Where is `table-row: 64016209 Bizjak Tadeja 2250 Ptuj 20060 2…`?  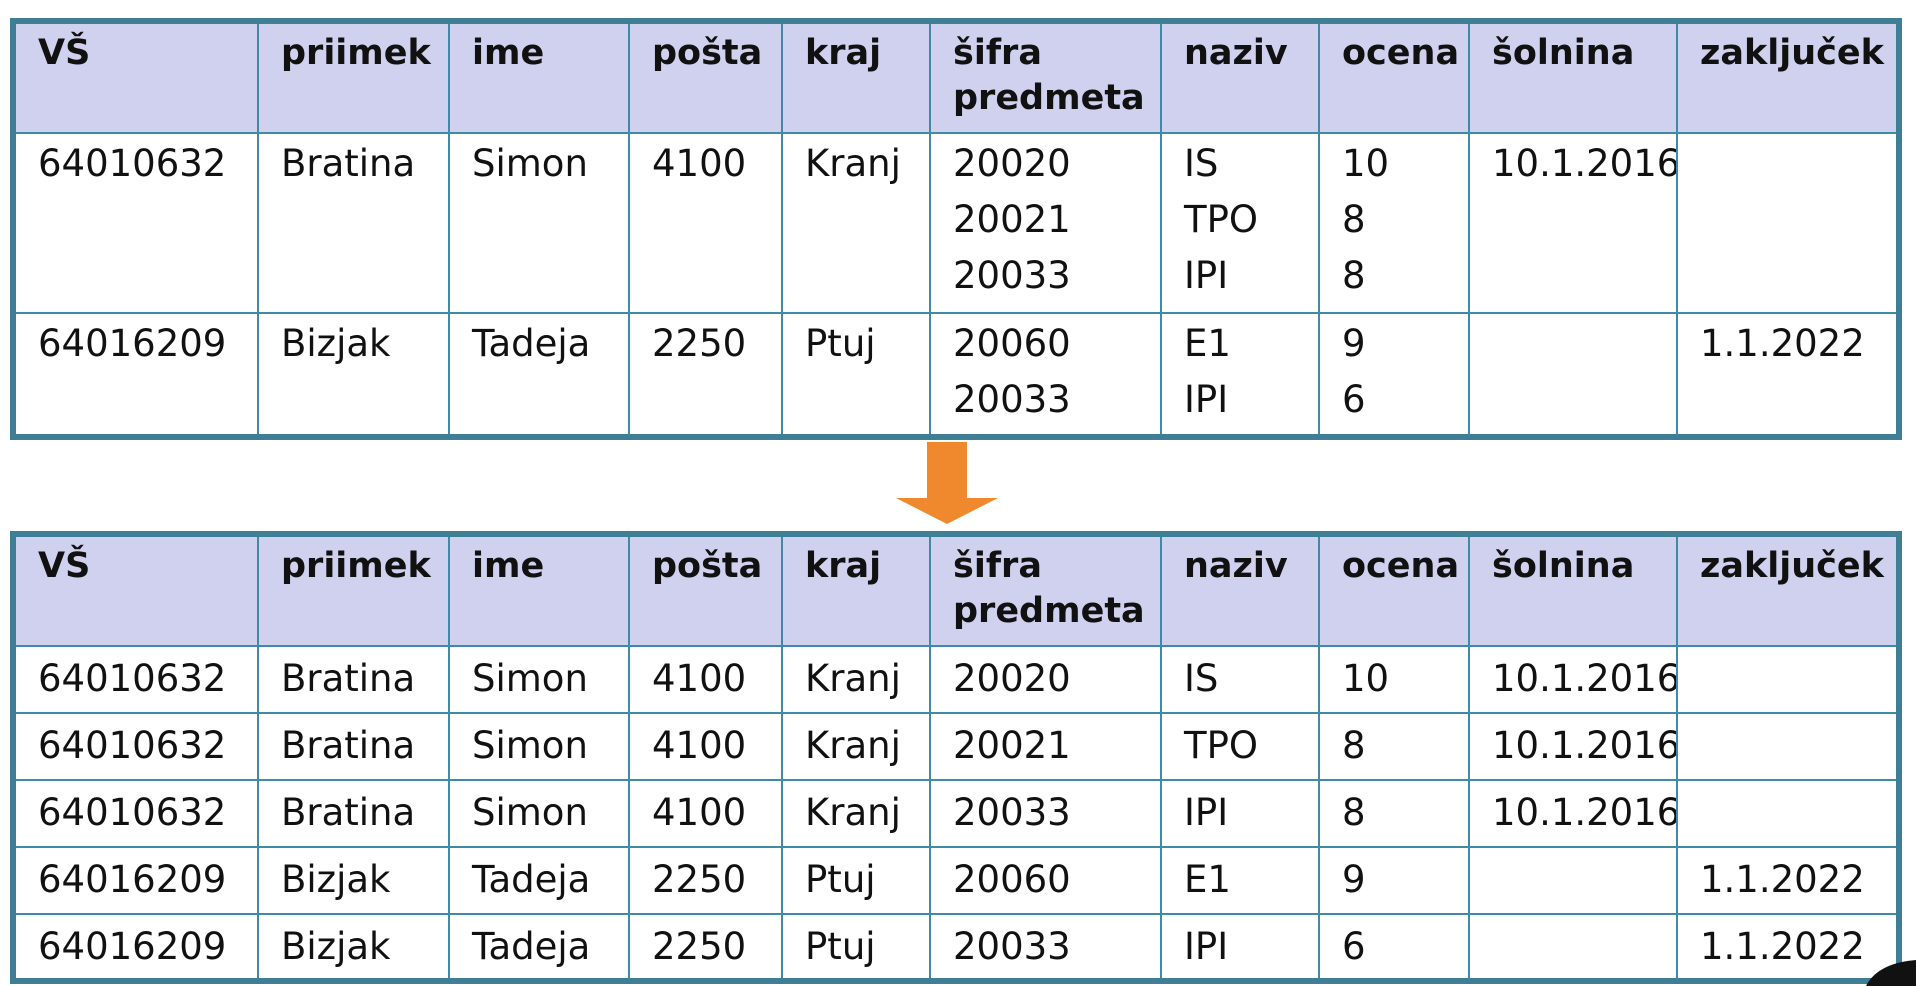
table-row: 64016209 Bizjak Tadeja 2250 Ptuj 20060 2… is located at coordinates (956, 375).